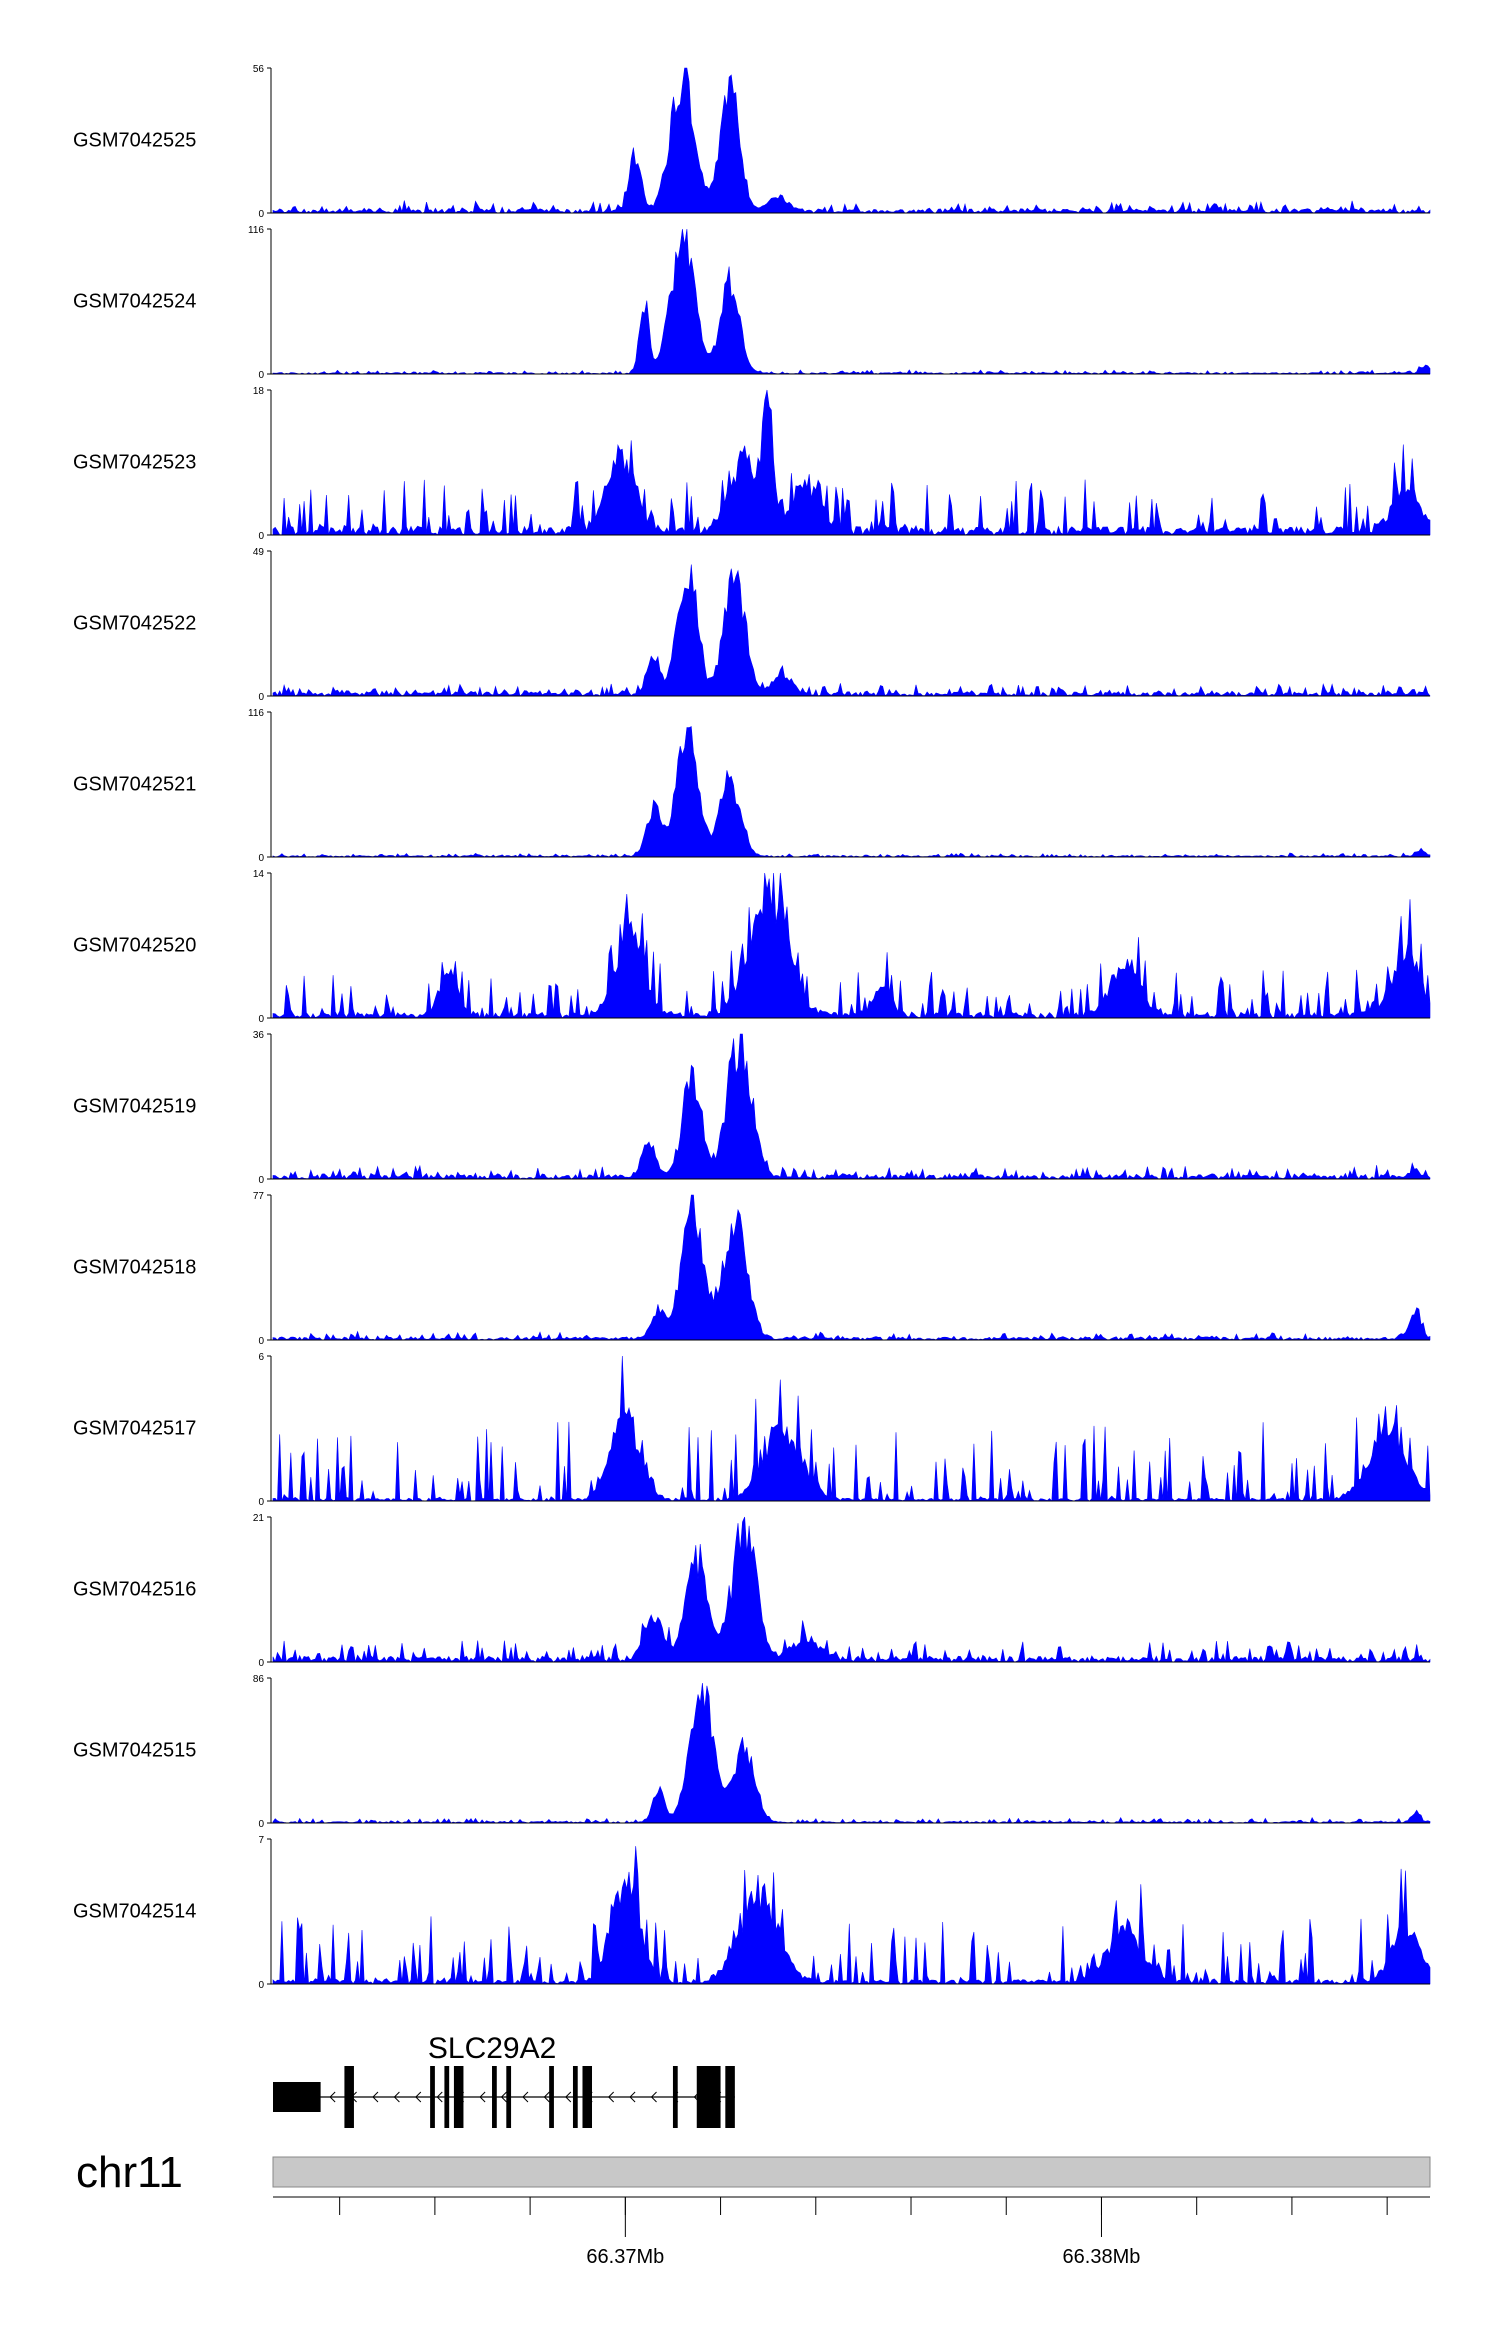 This screenshot has height=2340, width=1500. Describe the element at coordinates (851, 1916) in the screenshot. I see `track-signal-GSM7042514` at that location.